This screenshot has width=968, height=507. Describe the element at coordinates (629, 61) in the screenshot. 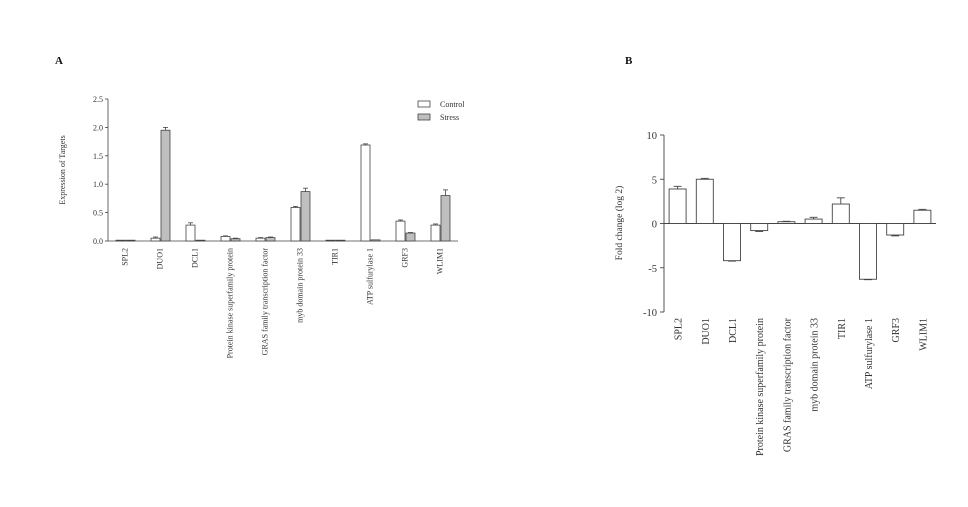

I see `panel-b-letter: B` at that location.